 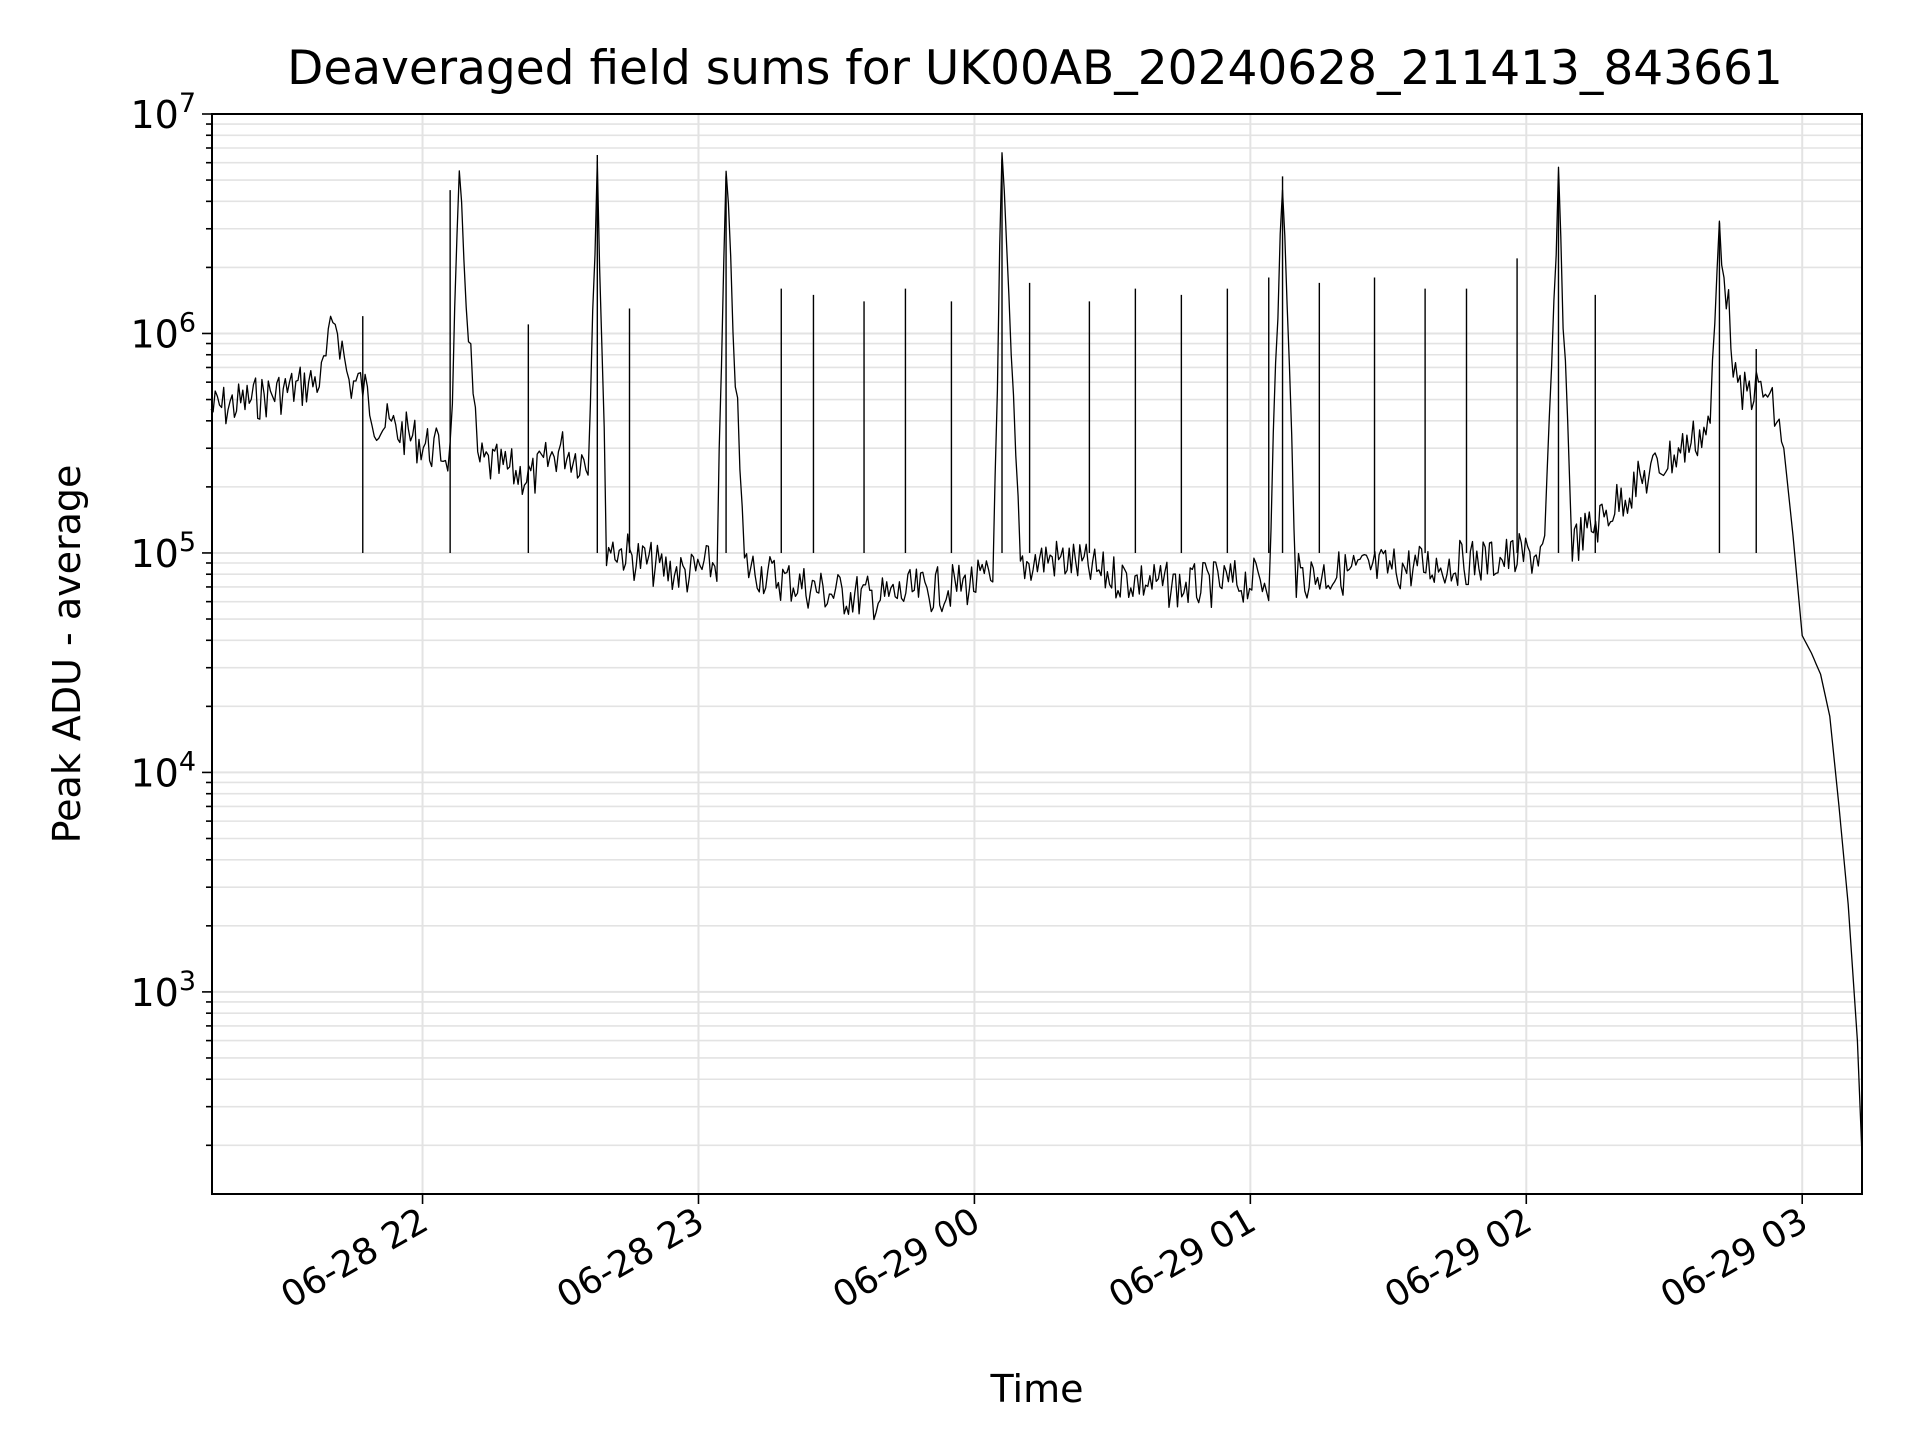 What do you see at coordinates (163, 112) in the screenshot?
I see `y-tick-label: 107` at bounding box center [163, 112].